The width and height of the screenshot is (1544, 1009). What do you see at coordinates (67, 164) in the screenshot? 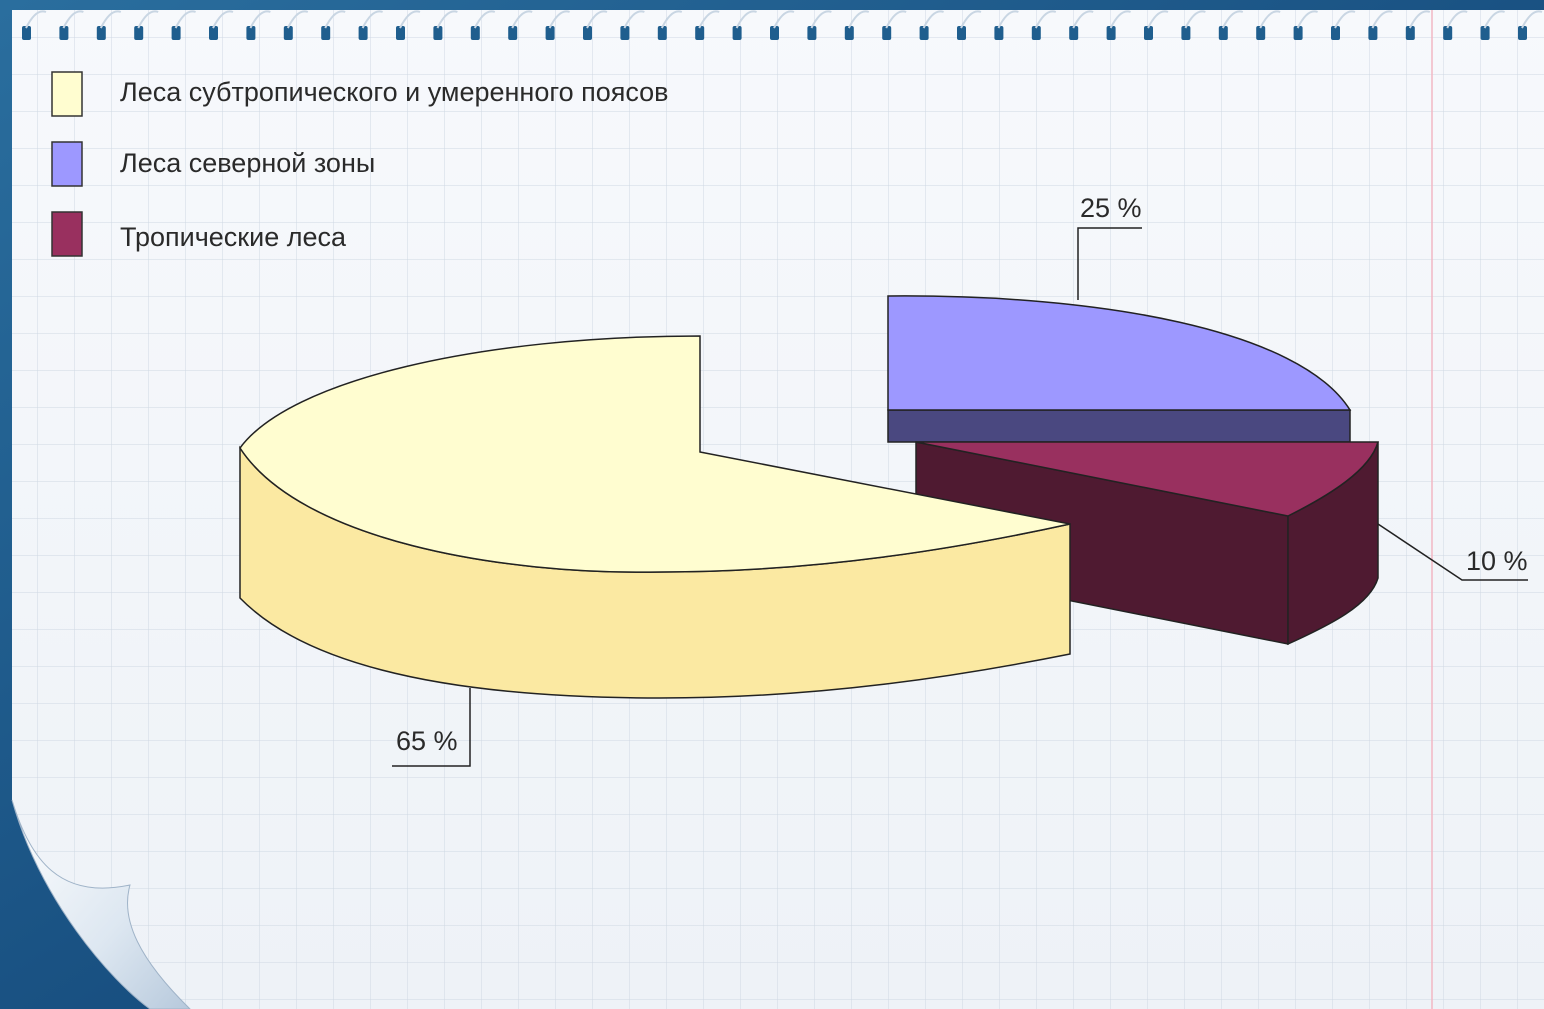
I see `legend-swatch-northern` at bounding box center [67, 164].